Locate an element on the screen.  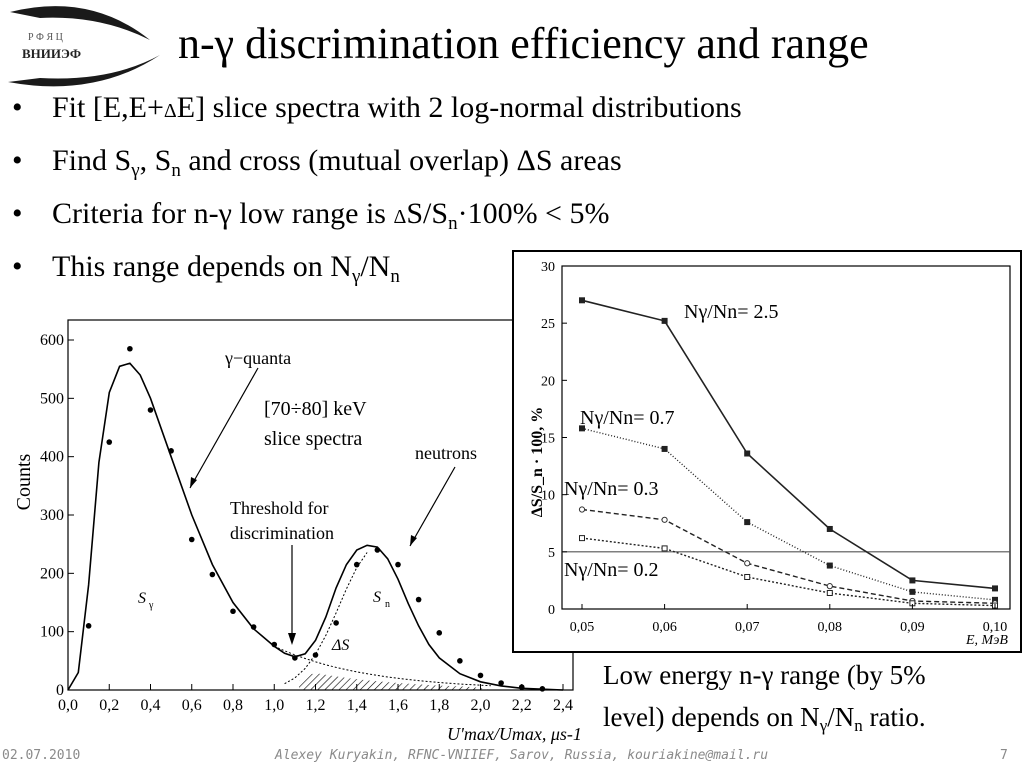
annotation-threshold: Threshold for is located at coordinates (279, 508).